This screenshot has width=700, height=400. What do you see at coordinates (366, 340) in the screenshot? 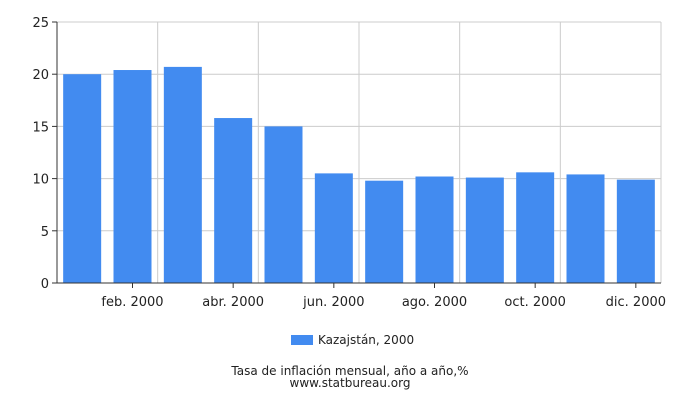
I see `legend-label: Kazajstán, 2000` at bounding box center [366, 340].